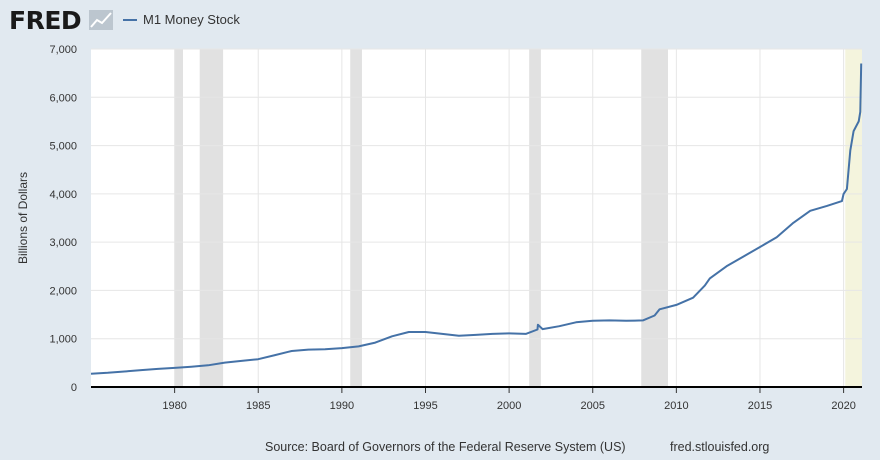 Image resolution: width=880 pixels, height=460 pixels. Describe the element at coordinates (23, 218) in the screenshot. I see `y-axis-label: Billions of Dollars` at that location.